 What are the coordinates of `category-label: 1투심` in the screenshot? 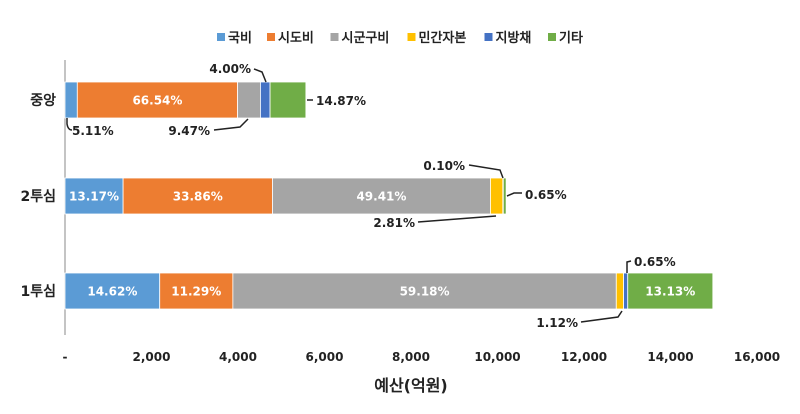 It's located at (38, 292).